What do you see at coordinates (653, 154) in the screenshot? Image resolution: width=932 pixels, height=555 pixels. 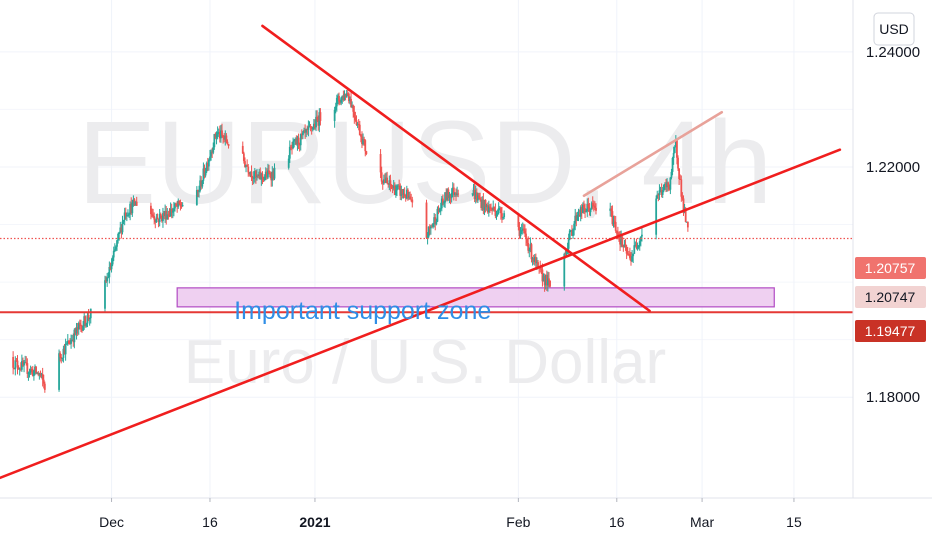 I see `trendline` at bounding box center [653, 154].